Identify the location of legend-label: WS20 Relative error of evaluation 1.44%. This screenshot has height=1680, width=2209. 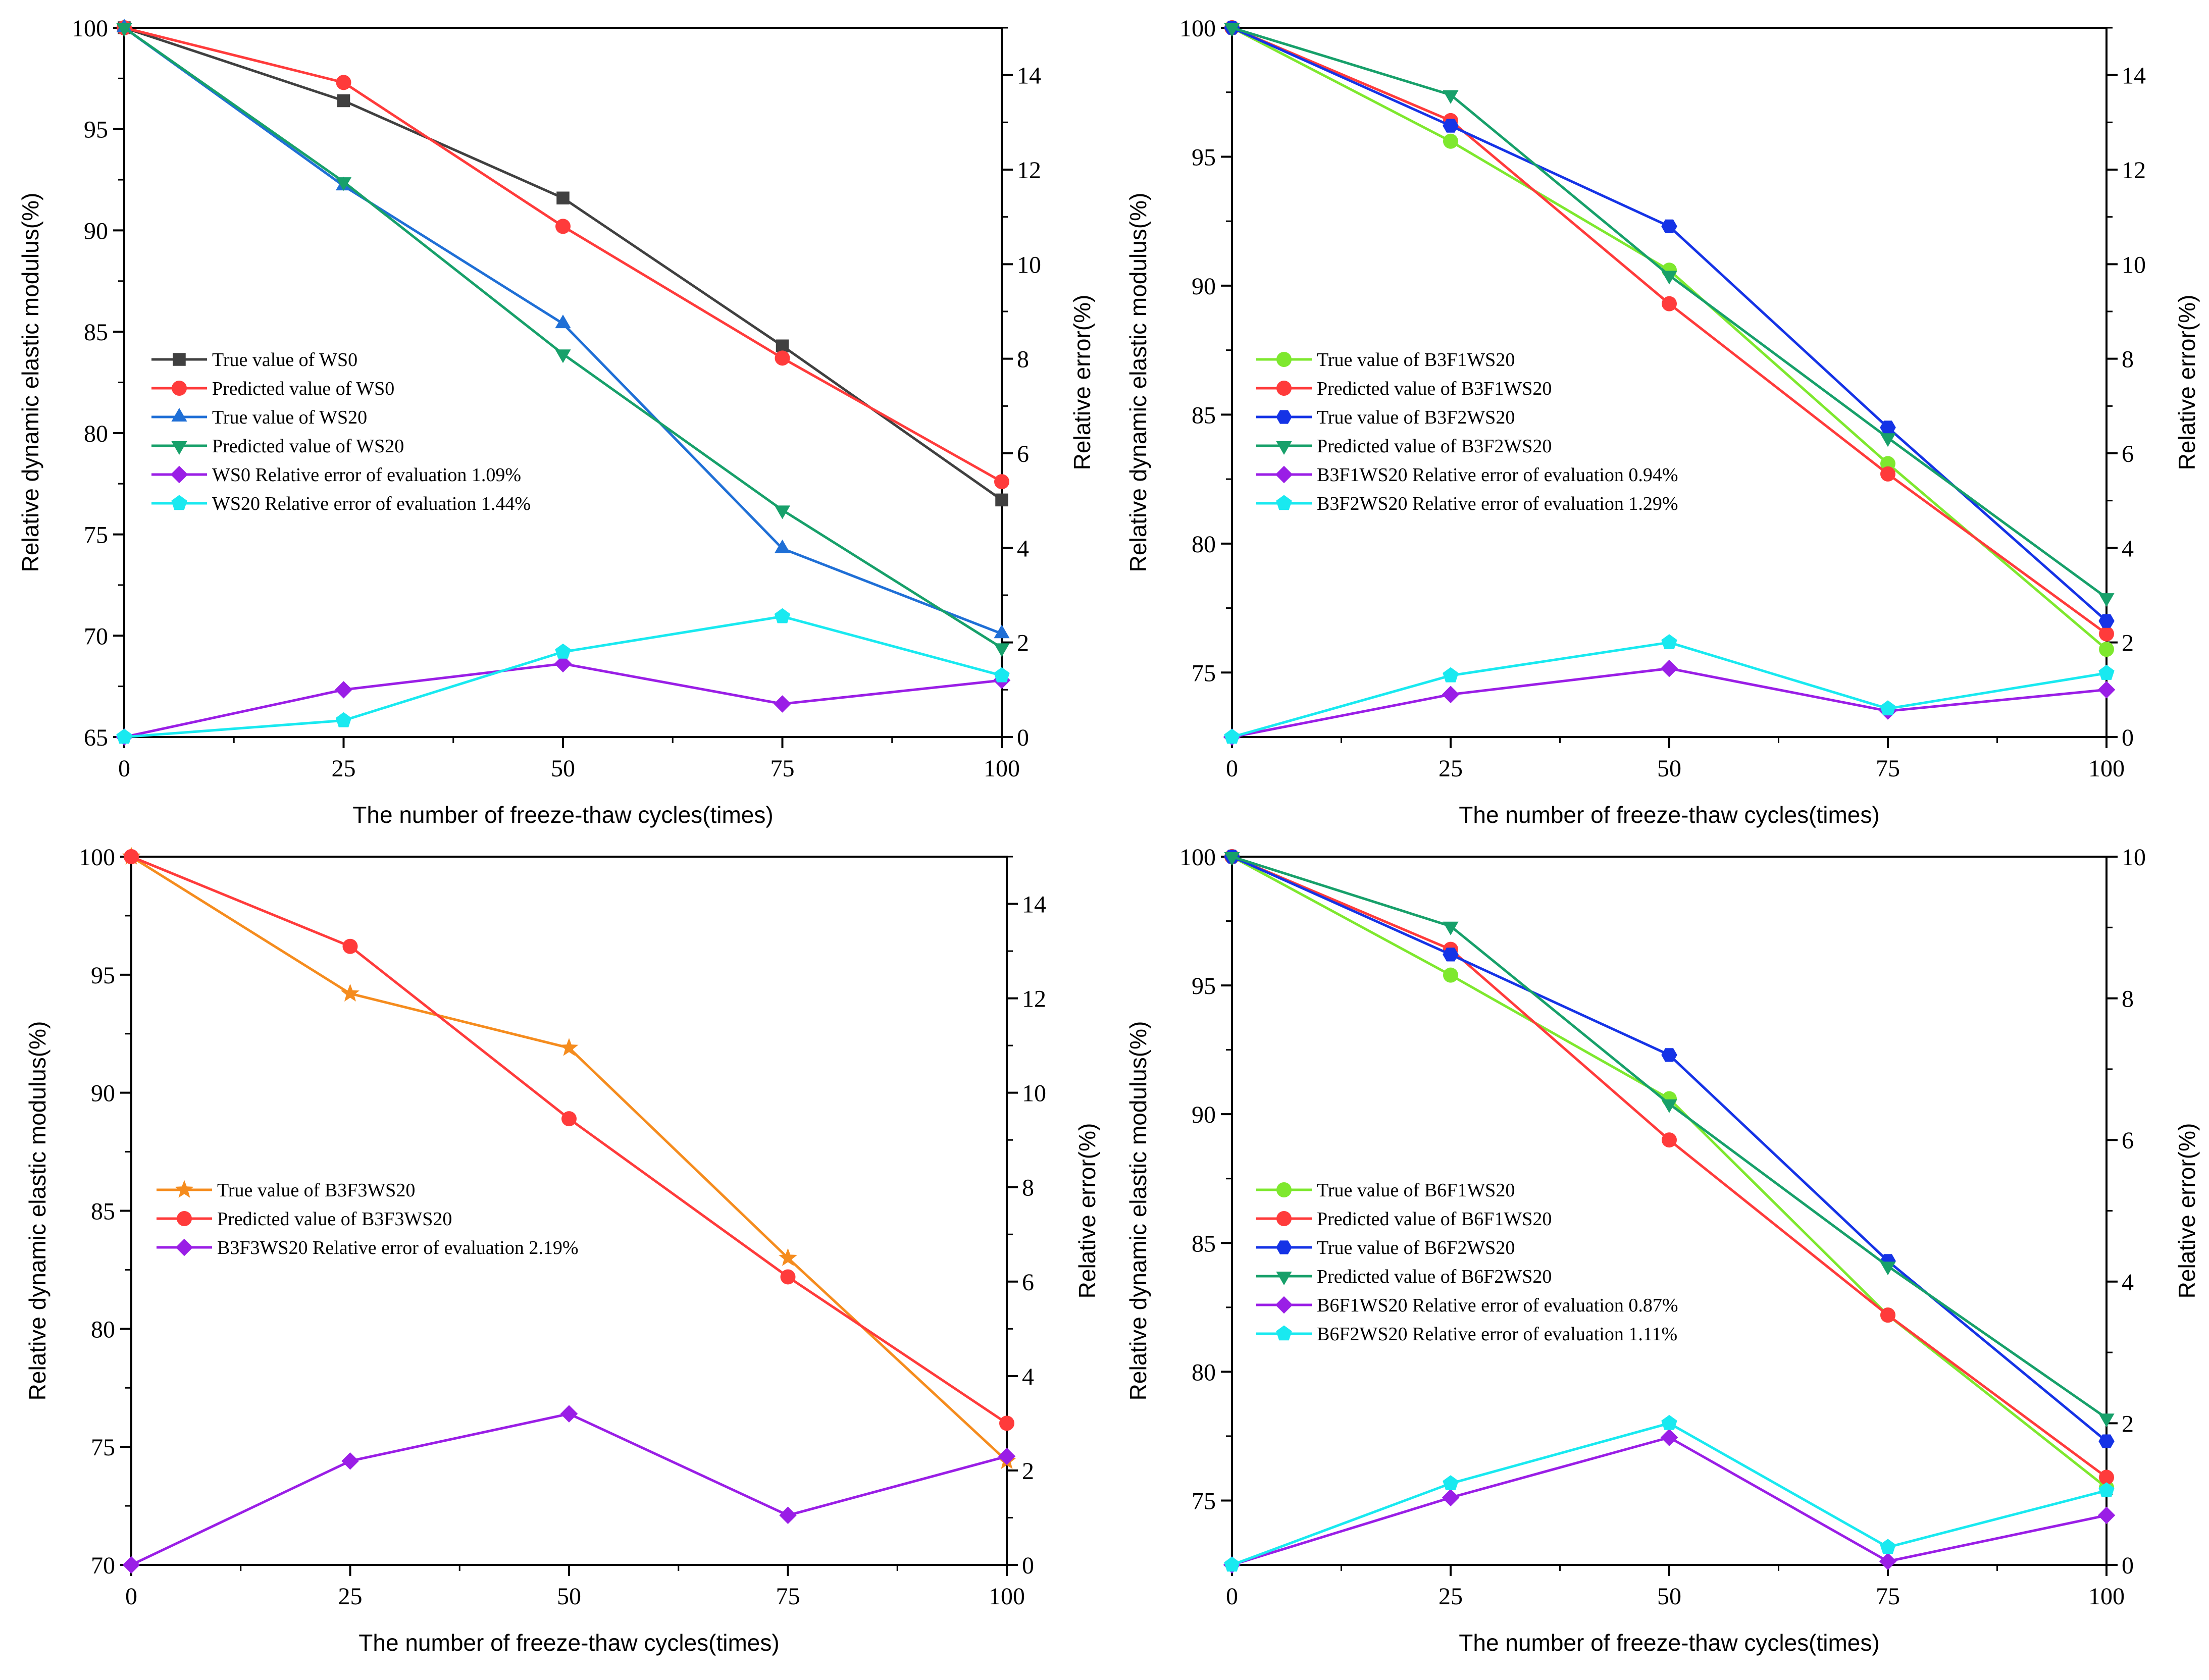
(372, 503).